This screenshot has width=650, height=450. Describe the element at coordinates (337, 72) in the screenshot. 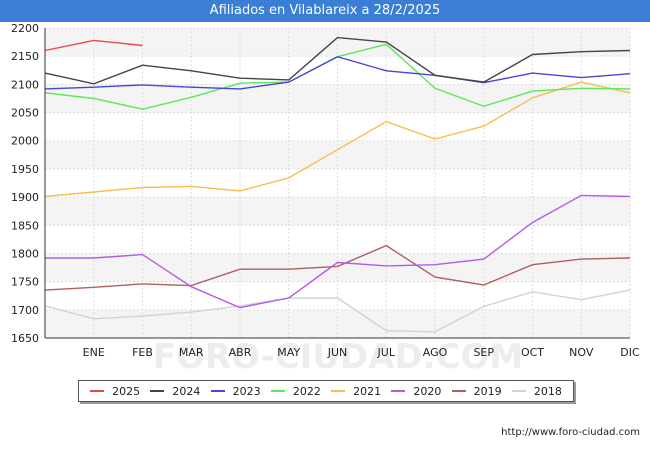

I see `series-line-2023` at that location.